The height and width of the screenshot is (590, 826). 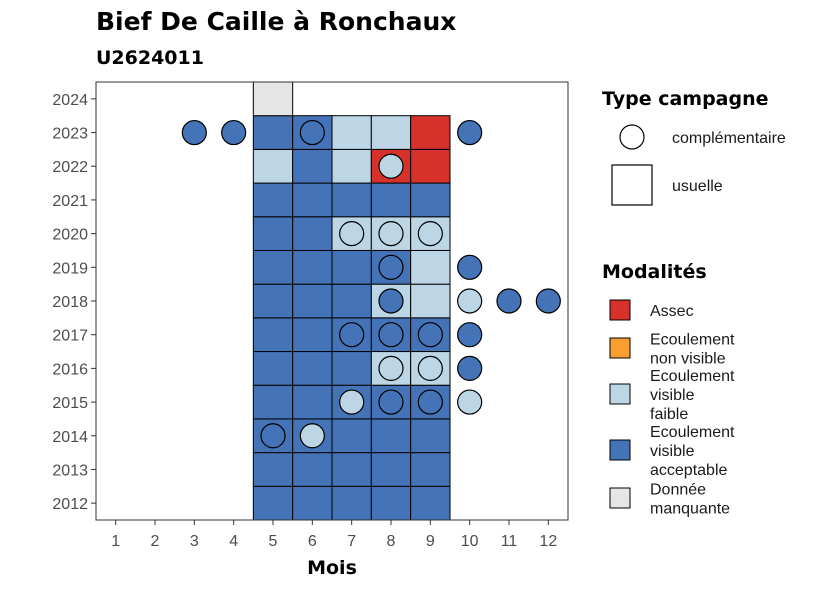 What do you see at coordinates (690, 509) in the screenshot?
I see `legend-manquante-label: manquante` at bounding box center [690, 509].